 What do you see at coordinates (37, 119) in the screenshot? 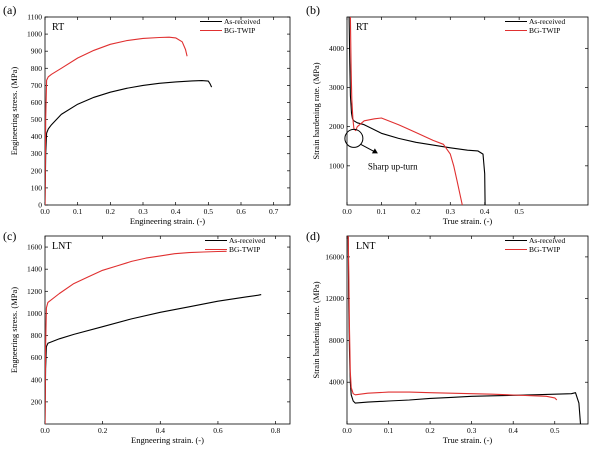
I see `y-tick-label: 500` at bounding box center [37, 119].